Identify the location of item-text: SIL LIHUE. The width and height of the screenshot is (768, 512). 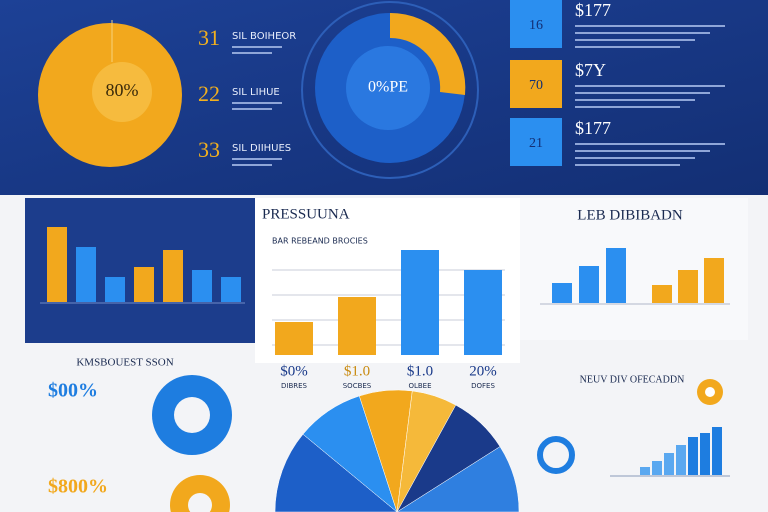
(256, 92).